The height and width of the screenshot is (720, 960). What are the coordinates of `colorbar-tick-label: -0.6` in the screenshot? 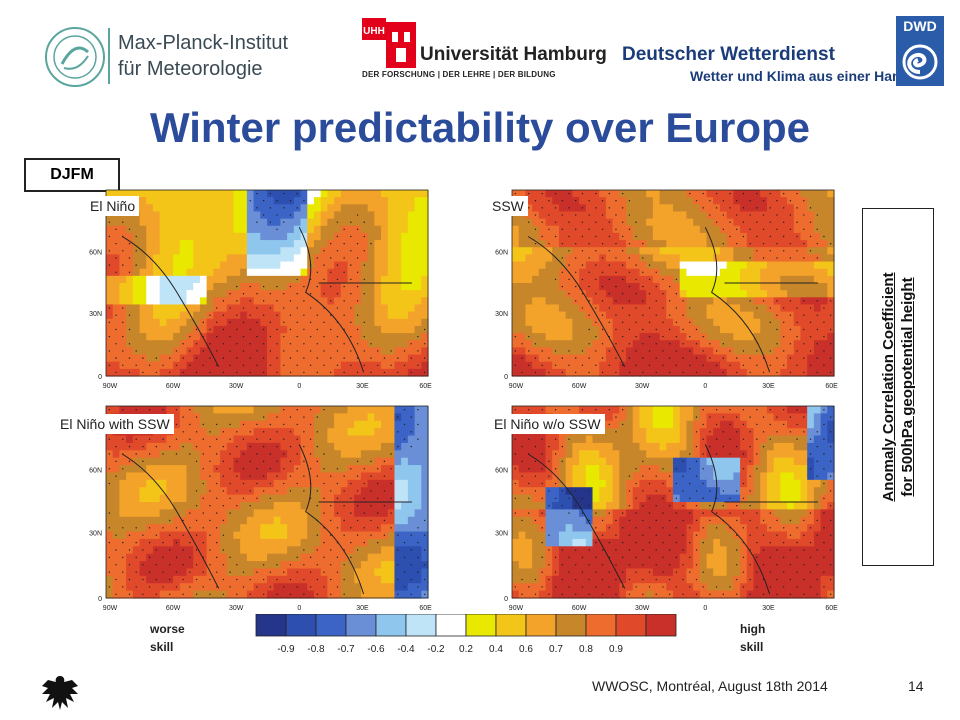 It's located at (376, 649).